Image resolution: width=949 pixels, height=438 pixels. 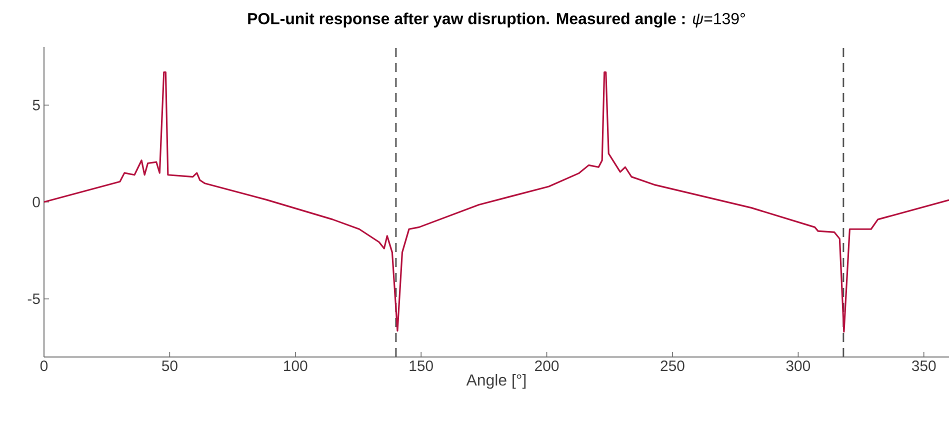 I want to click on x-tick-label: 0, so click(x=44, y=366).